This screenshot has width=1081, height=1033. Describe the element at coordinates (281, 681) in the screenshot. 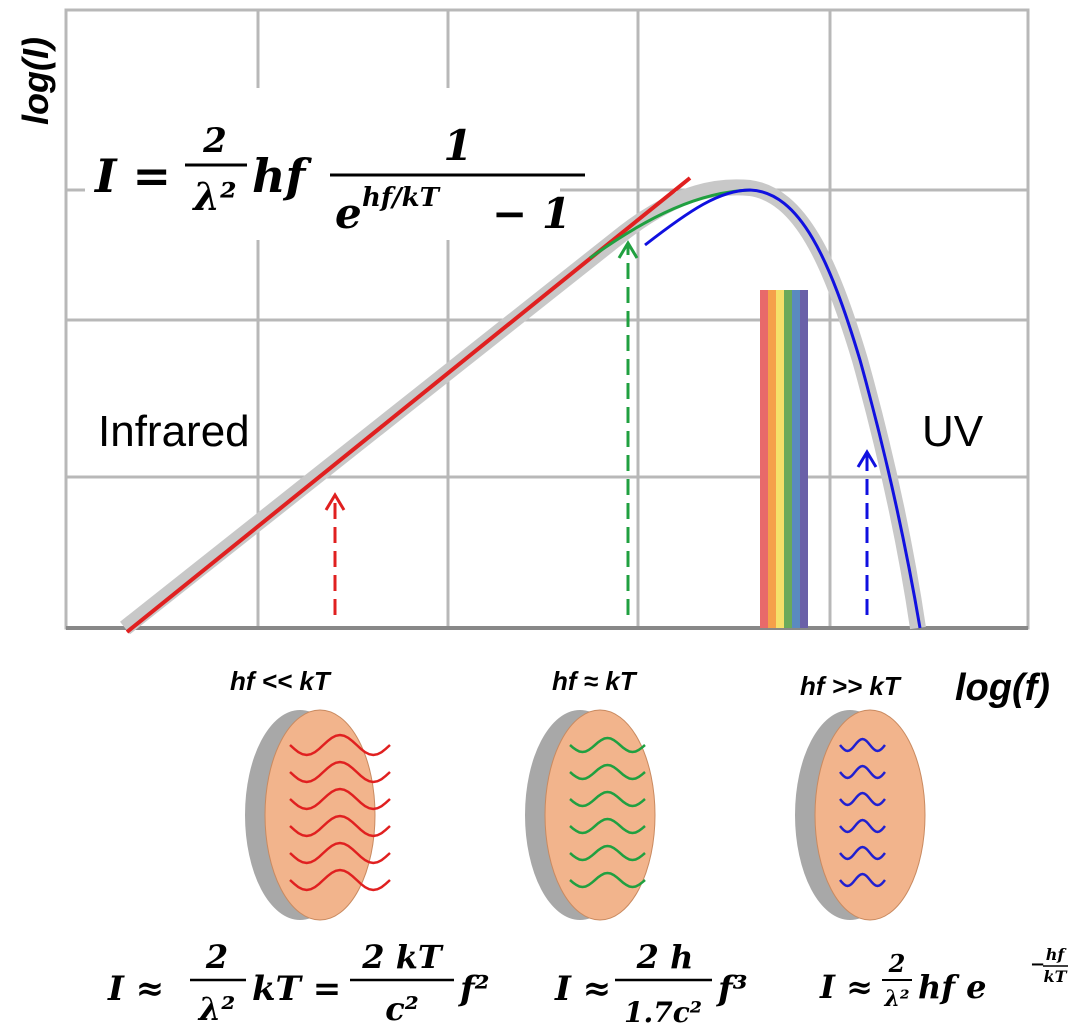

I see `regime-label: hf << kT` at that location.